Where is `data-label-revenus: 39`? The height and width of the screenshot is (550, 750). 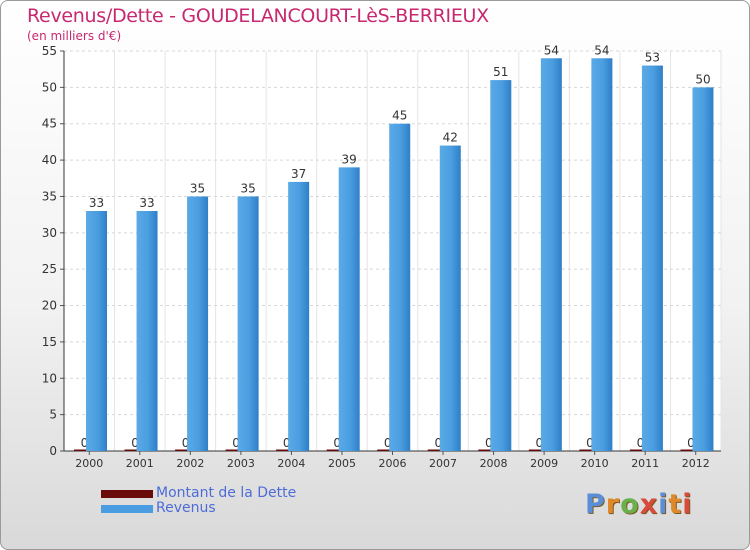 data-label-revenus: 39 is located at coordinates (349, 159).